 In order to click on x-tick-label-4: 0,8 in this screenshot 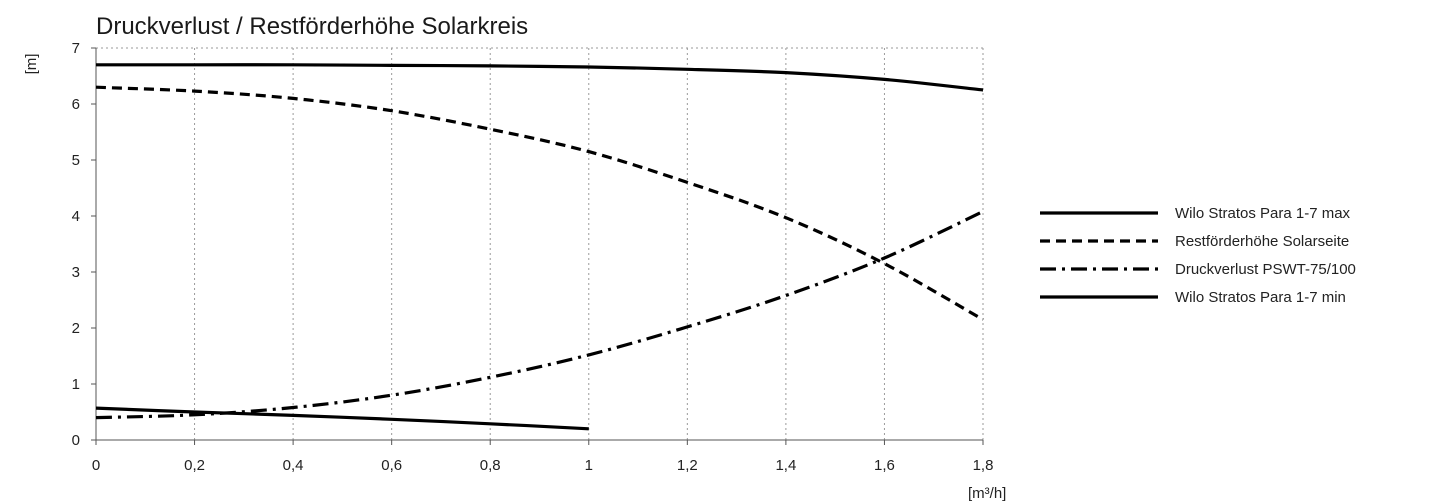, I will do `click(490, 465)`.